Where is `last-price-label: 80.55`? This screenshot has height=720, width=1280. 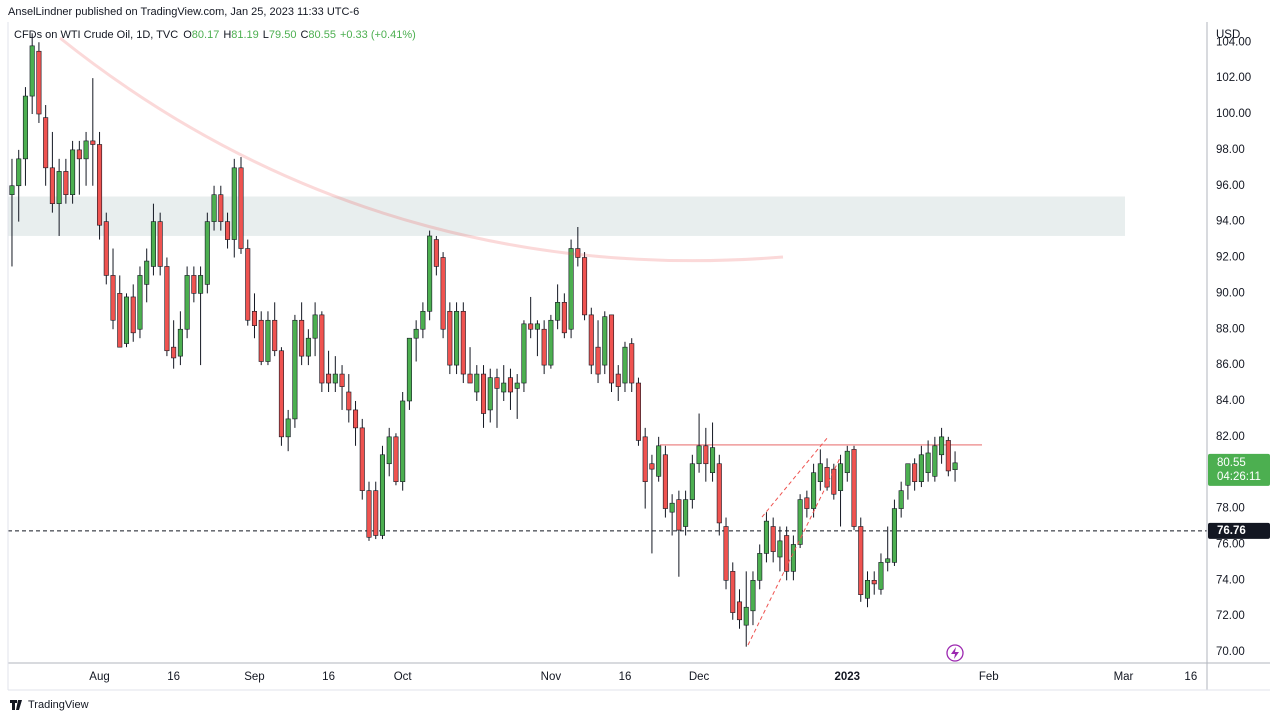
last-price-label: 80.55 is located at coordinates (1231, 463).